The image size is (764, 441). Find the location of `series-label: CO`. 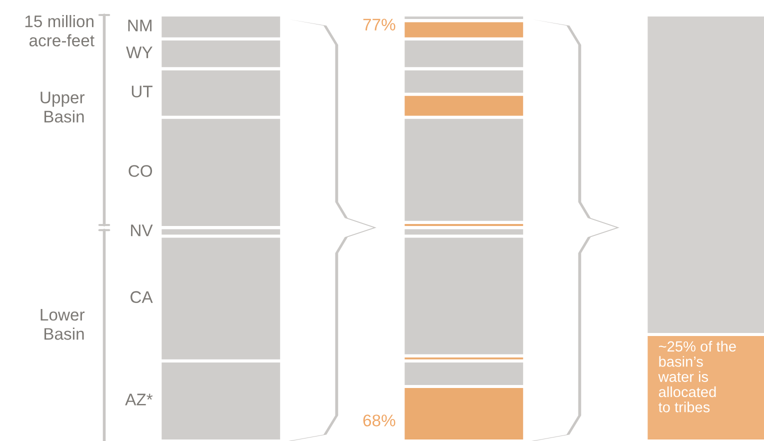

series-label: CO is located at coordinates (140, 171).